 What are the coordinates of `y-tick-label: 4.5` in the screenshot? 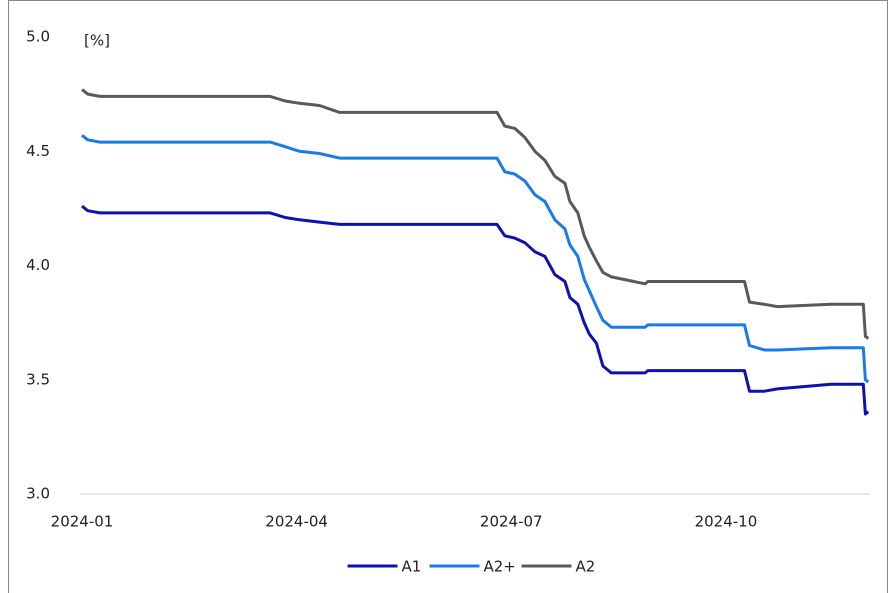 It's located at (38, 151).